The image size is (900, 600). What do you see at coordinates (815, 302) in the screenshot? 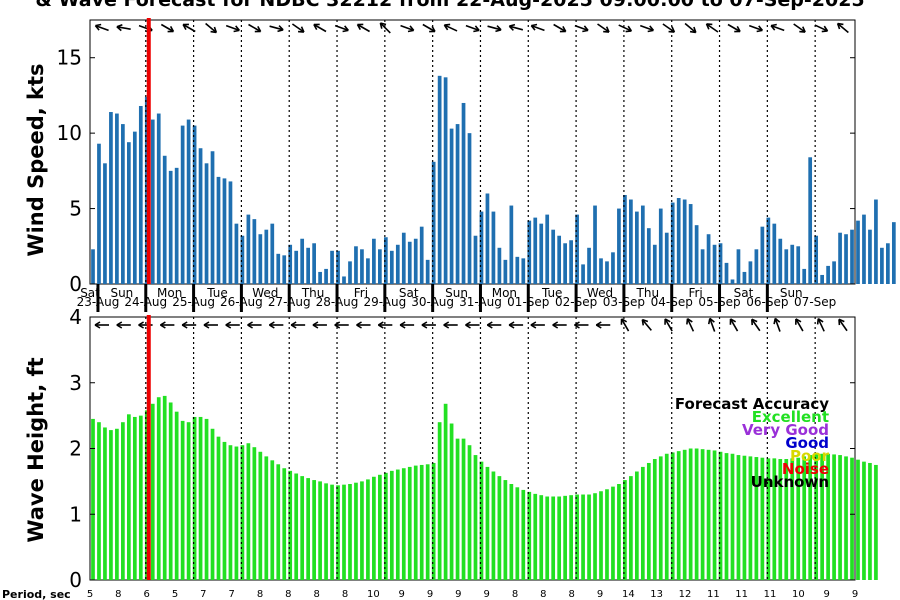
I see `day-date-label: 07-Sep` at bounding box center [815, 302].